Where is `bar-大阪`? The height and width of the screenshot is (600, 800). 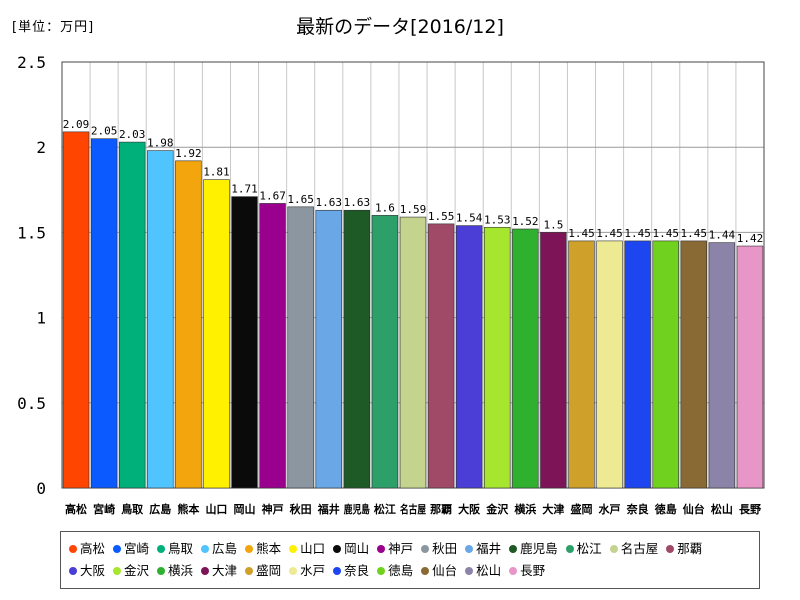
bar-大阪 is located at coordinates (469, 357).